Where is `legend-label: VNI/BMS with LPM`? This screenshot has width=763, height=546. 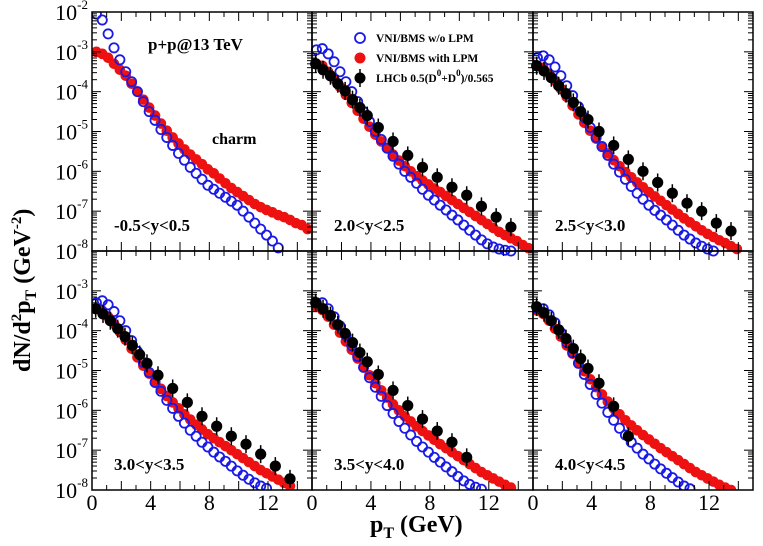
legend-label: VNI/BMS with LPM is located at coordinates (427, 59).